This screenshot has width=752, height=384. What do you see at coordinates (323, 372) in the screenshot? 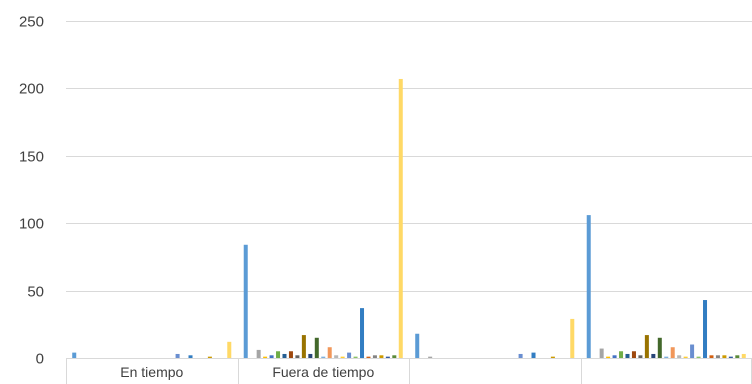
I see `category-label: Fuera de tiempo` at bounding box center [323, 372].